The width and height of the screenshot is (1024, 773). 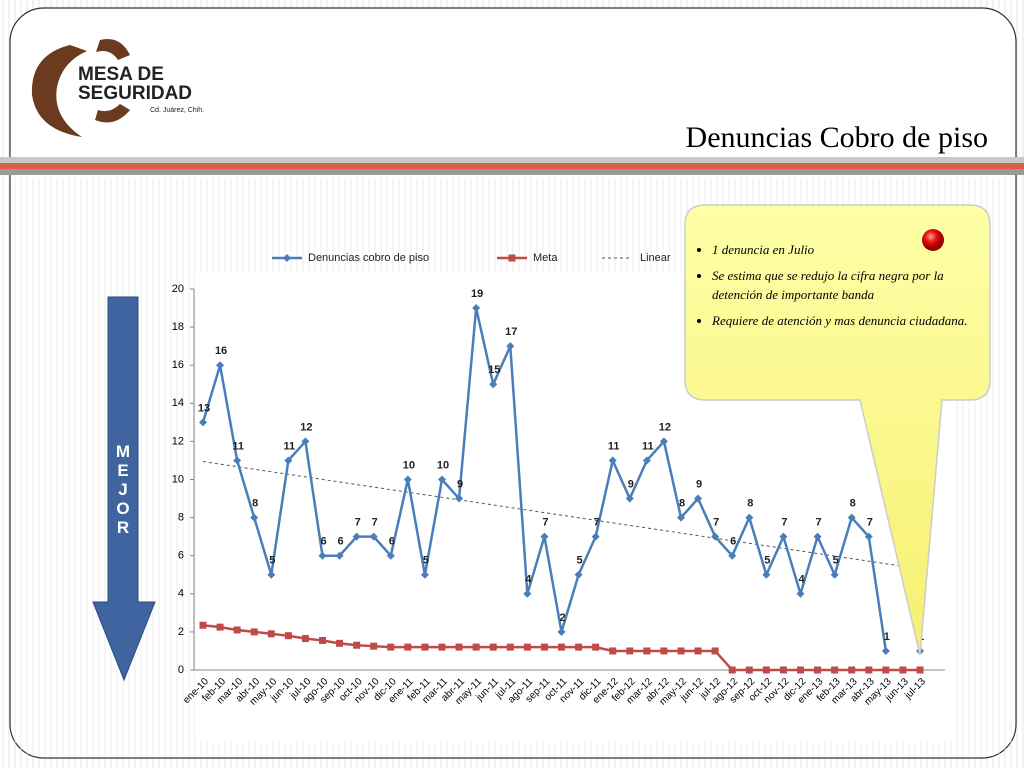 I want to click on legend-label: Meta, so click(x=545, y=258).